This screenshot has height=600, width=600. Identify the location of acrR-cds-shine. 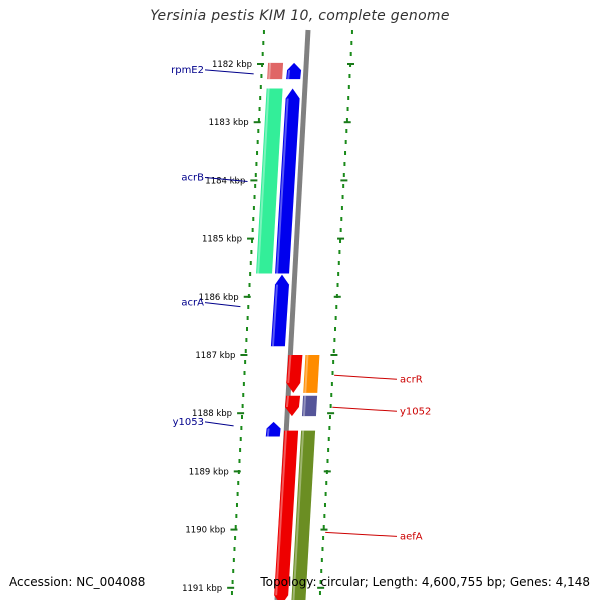
(306, 374).